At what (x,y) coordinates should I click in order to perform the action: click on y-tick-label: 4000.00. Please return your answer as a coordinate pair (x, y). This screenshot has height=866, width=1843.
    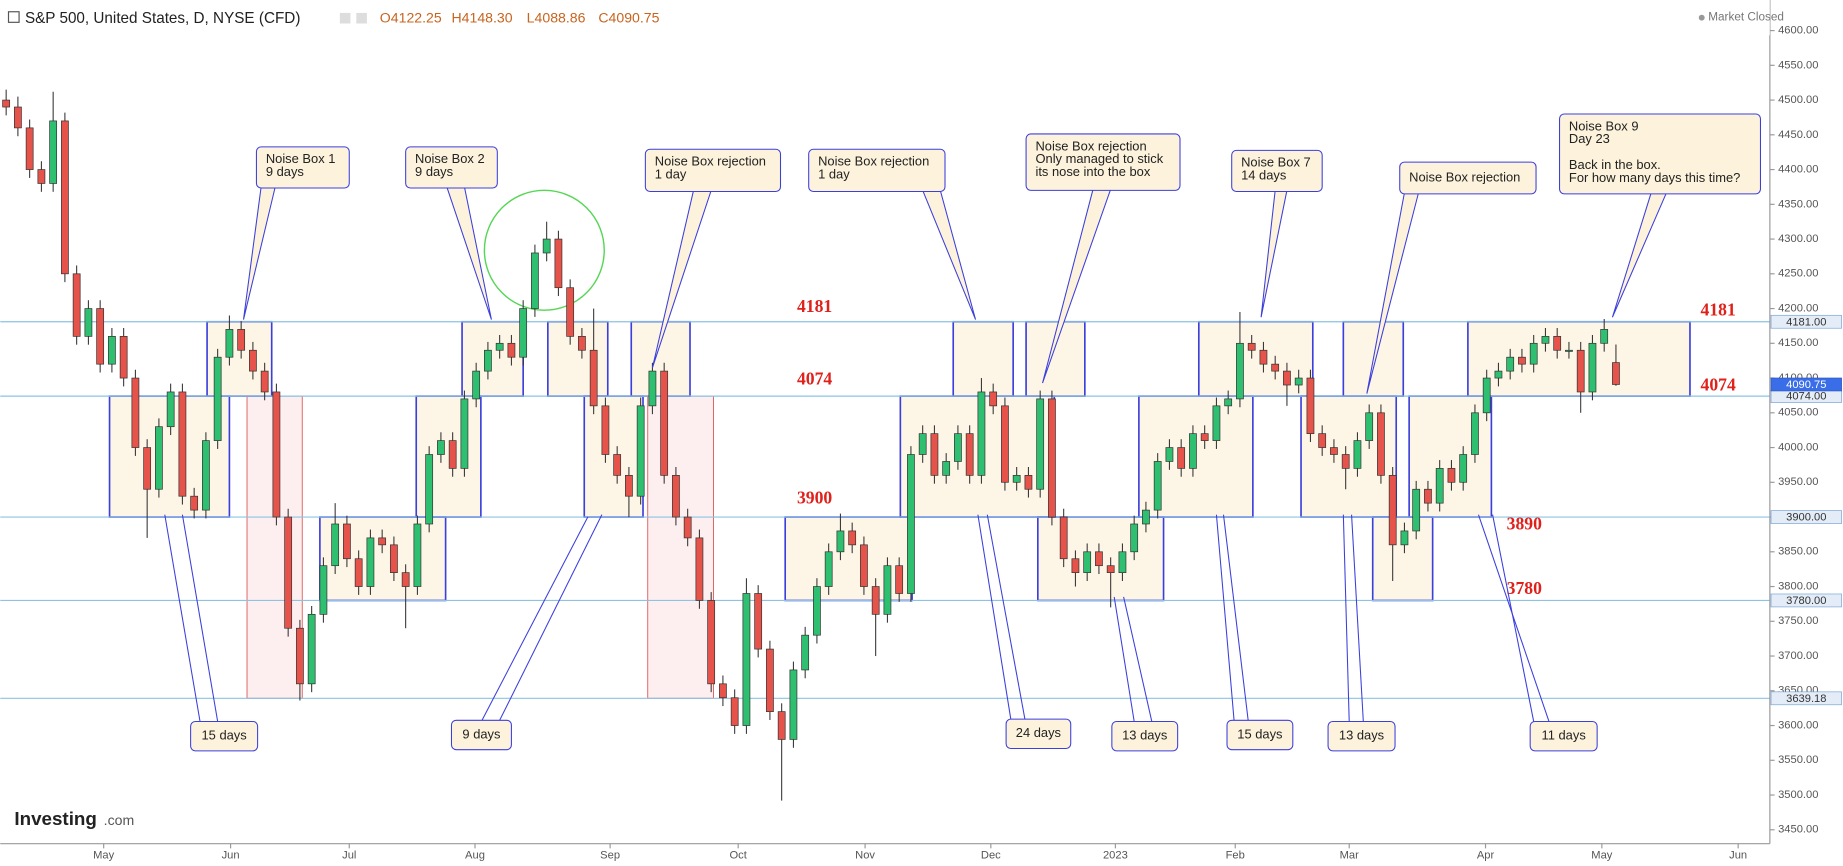
    Looking at the image, I should click on (1798, 448).